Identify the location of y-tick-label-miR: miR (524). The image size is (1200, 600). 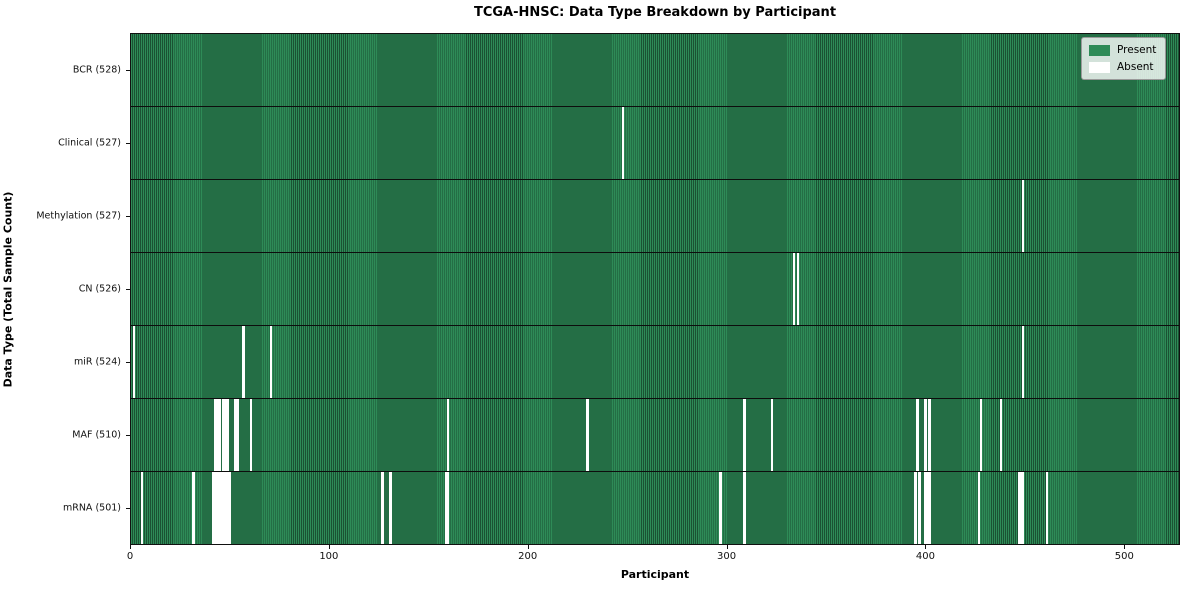
(97, 362).